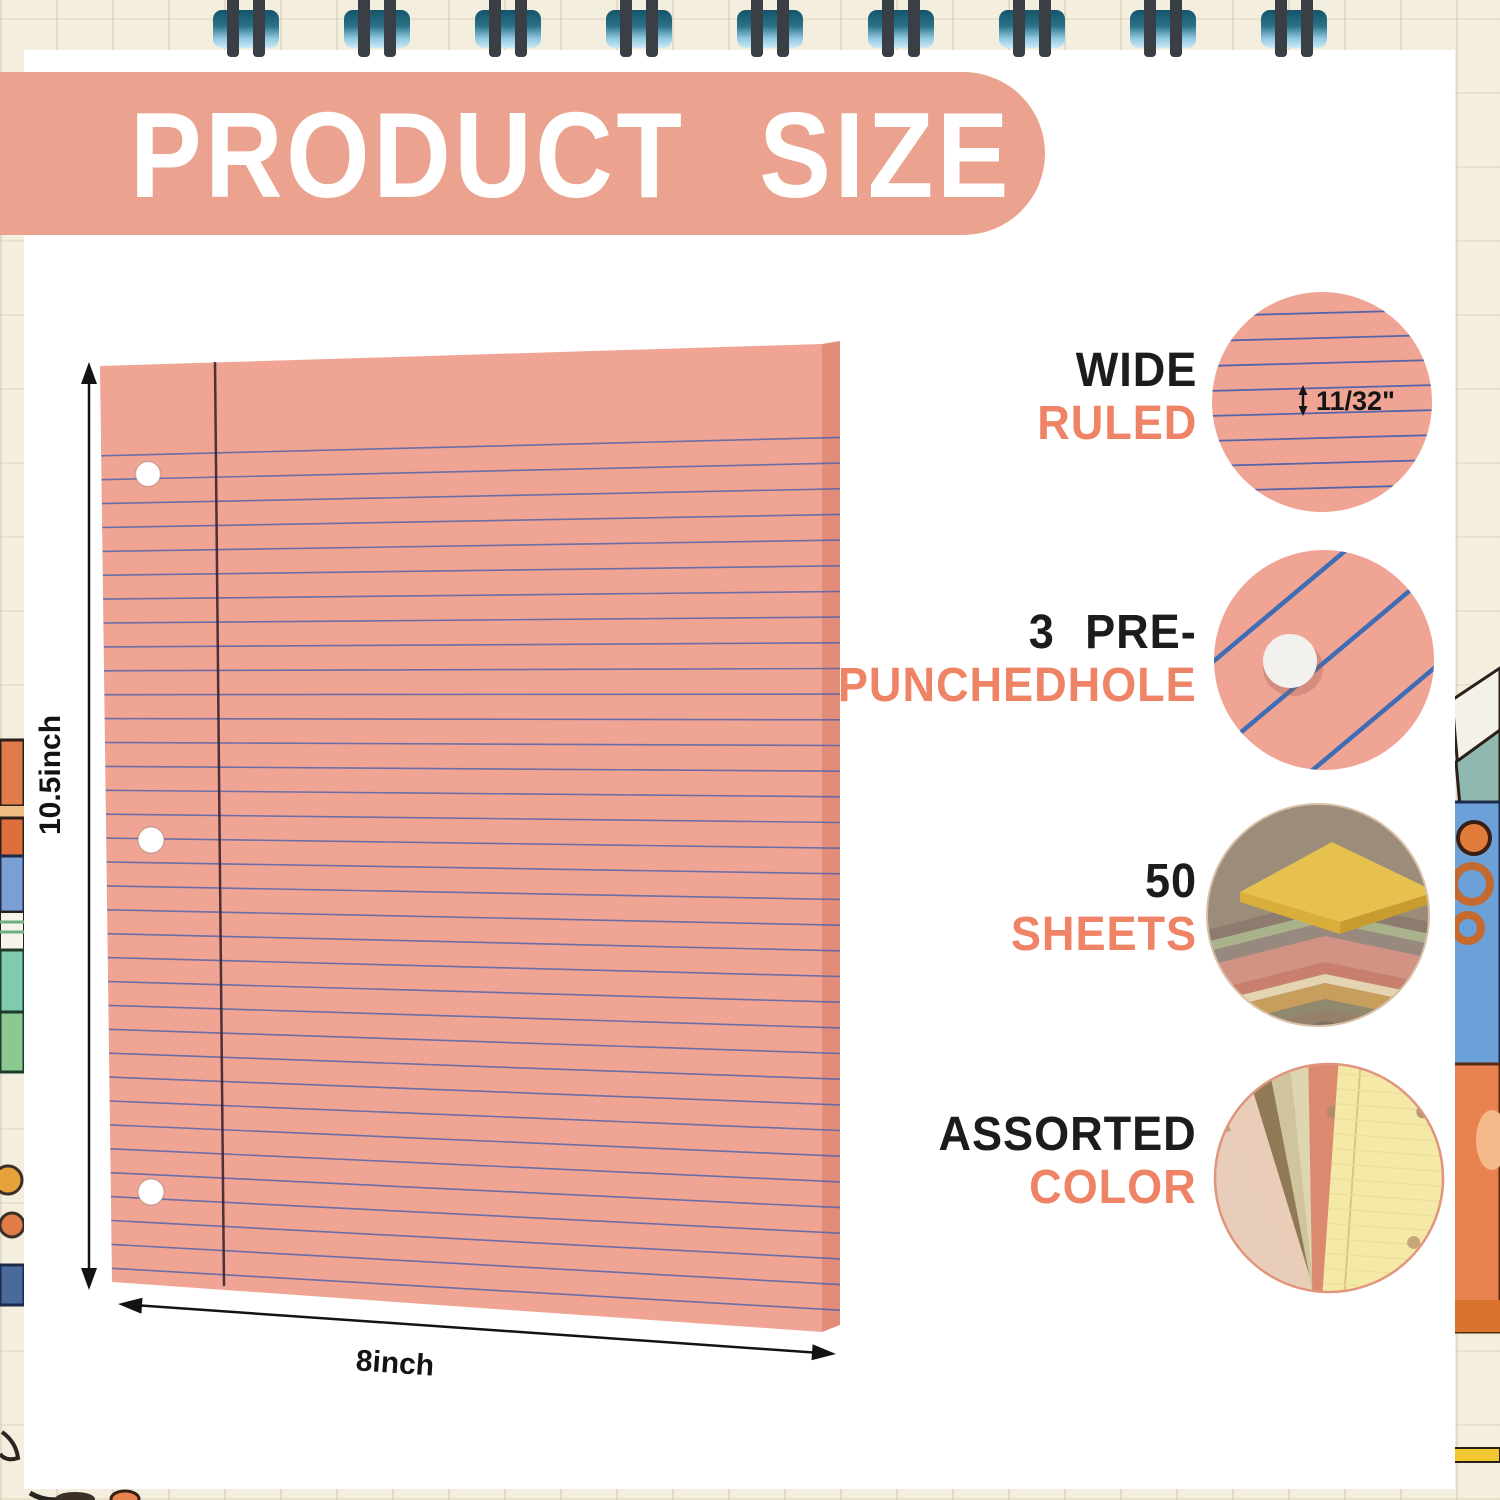  What do you see at coordinates (89, 826) in the screenshot?
I see `height-dimension-arrow` at bounding box center [89, 826].